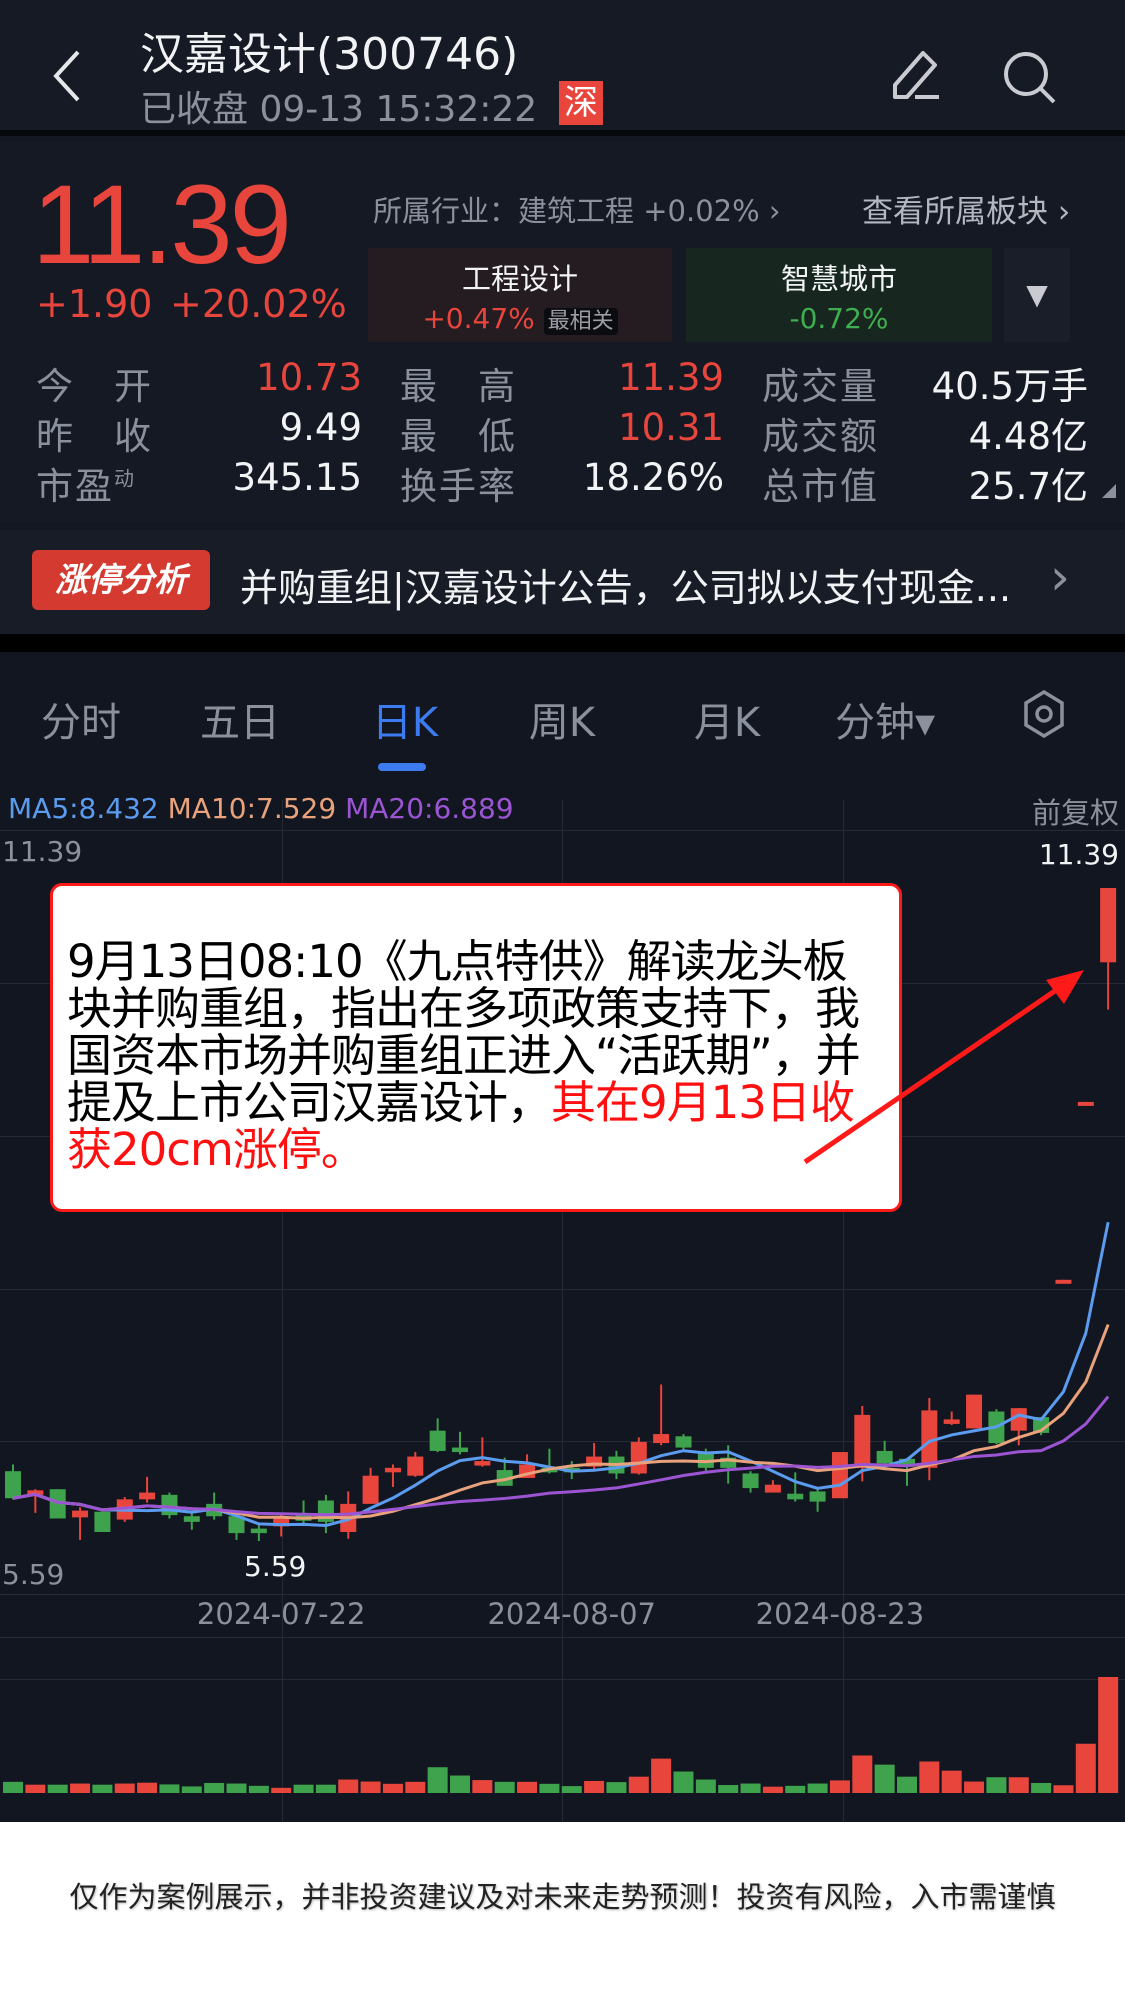 The width and height of the screenshot is (1125, 1989). What do you see at coordinates (458, 386) in the screenshot?
I see `stat-label-high: 最 高` at bounding box center [458, 386].